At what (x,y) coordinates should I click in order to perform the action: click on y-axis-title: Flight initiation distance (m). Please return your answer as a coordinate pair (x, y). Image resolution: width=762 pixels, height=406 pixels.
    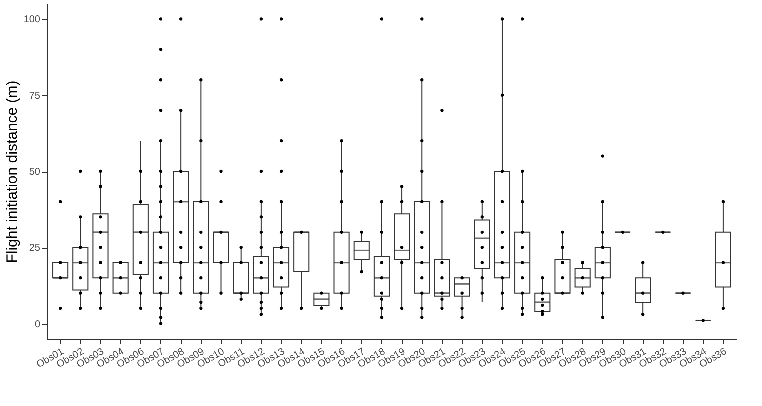
    Looking at the image, I should click on (12, 172).